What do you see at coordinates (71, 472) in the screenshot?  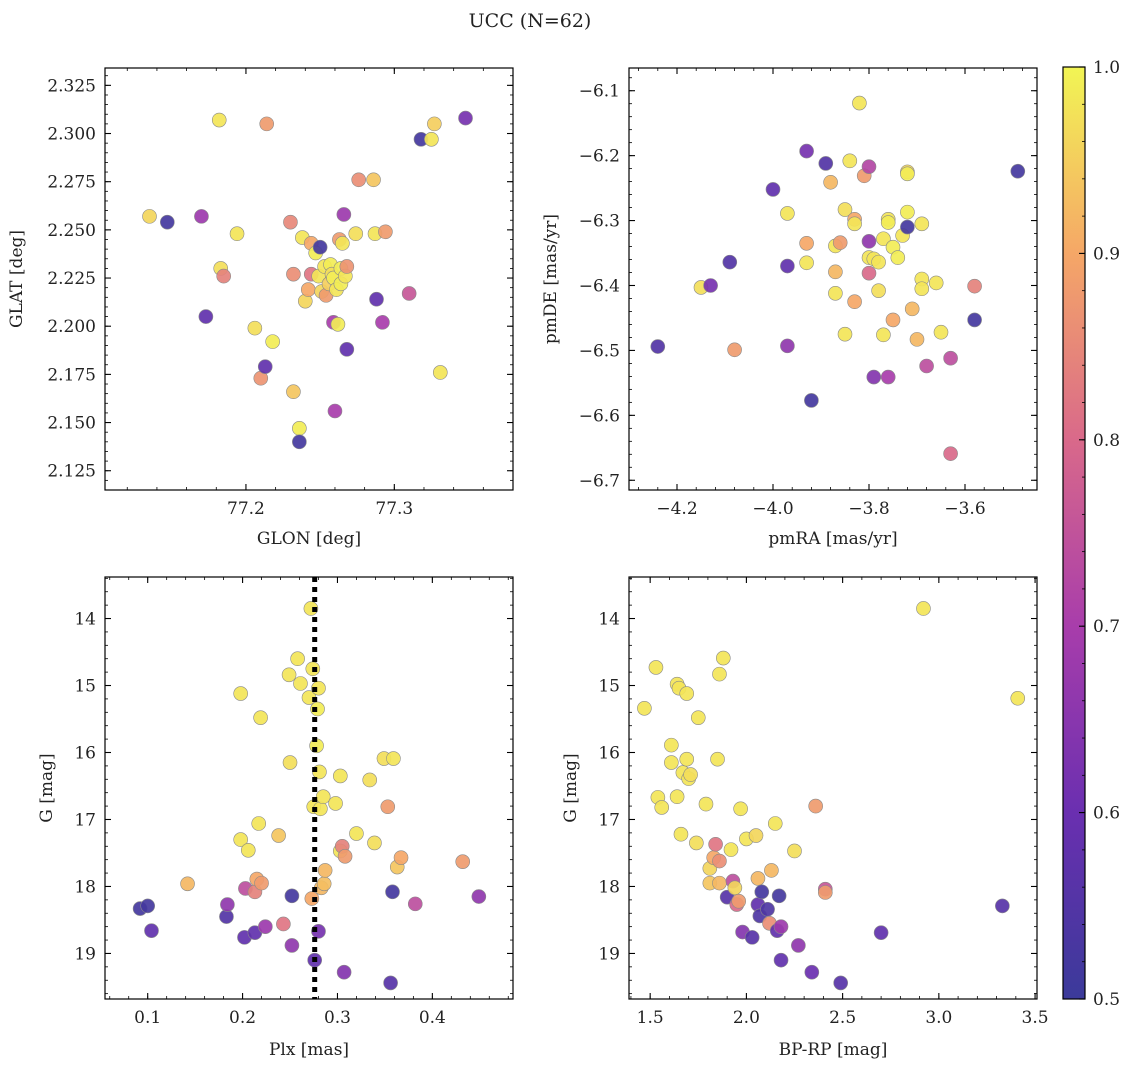 I see `y-tick-label: 2.125` at bounding box center [71, 472].